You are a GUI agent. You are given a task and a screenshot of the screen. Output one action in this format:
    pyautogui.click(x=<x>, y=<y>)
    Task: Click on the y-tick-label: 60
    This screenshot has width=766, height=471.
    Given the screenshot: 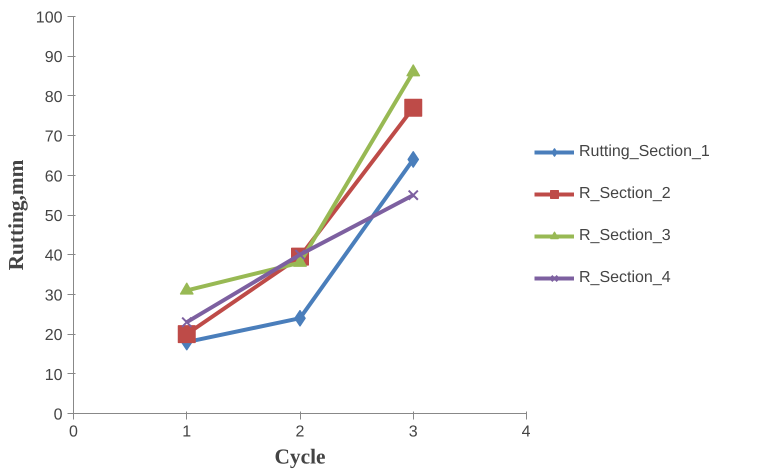 What is the action you would take?
    pyautogui.click(x=53, y=177)
    